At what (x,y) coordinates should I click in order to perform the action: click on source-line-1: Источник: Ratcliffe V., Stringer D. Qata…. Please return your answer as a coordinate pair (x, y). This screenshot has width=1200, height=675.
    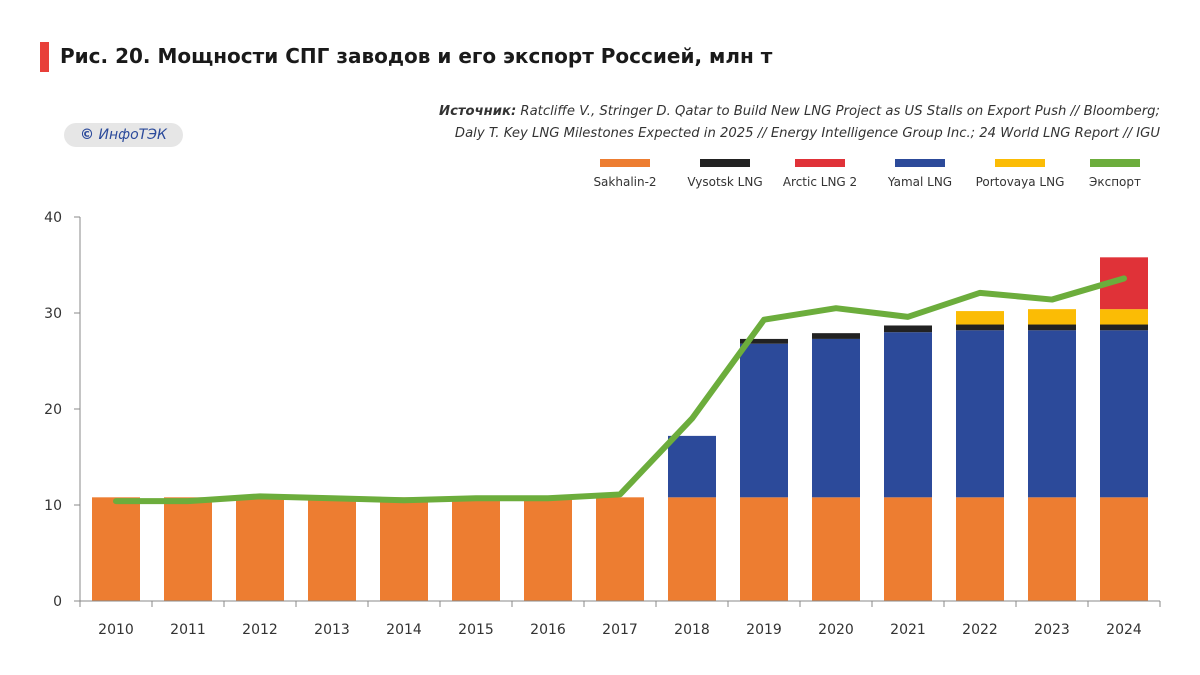
    Looking at the image, I should click on (750, 112).